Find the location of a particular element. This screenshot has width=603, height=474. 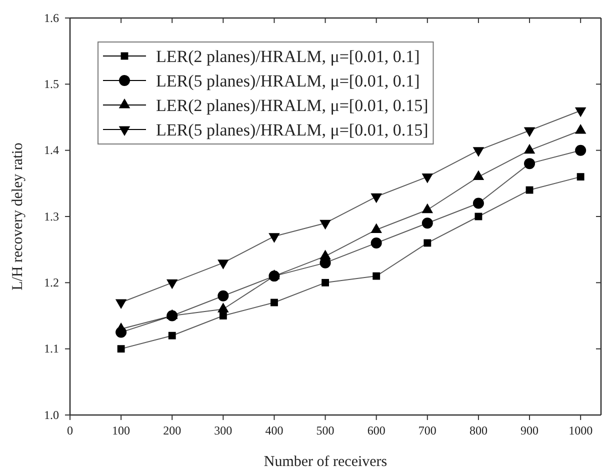

legend-label: LER(2 planes)/HRALM, μ=[0.01, 0.1] is located at coordinates (288, 56).